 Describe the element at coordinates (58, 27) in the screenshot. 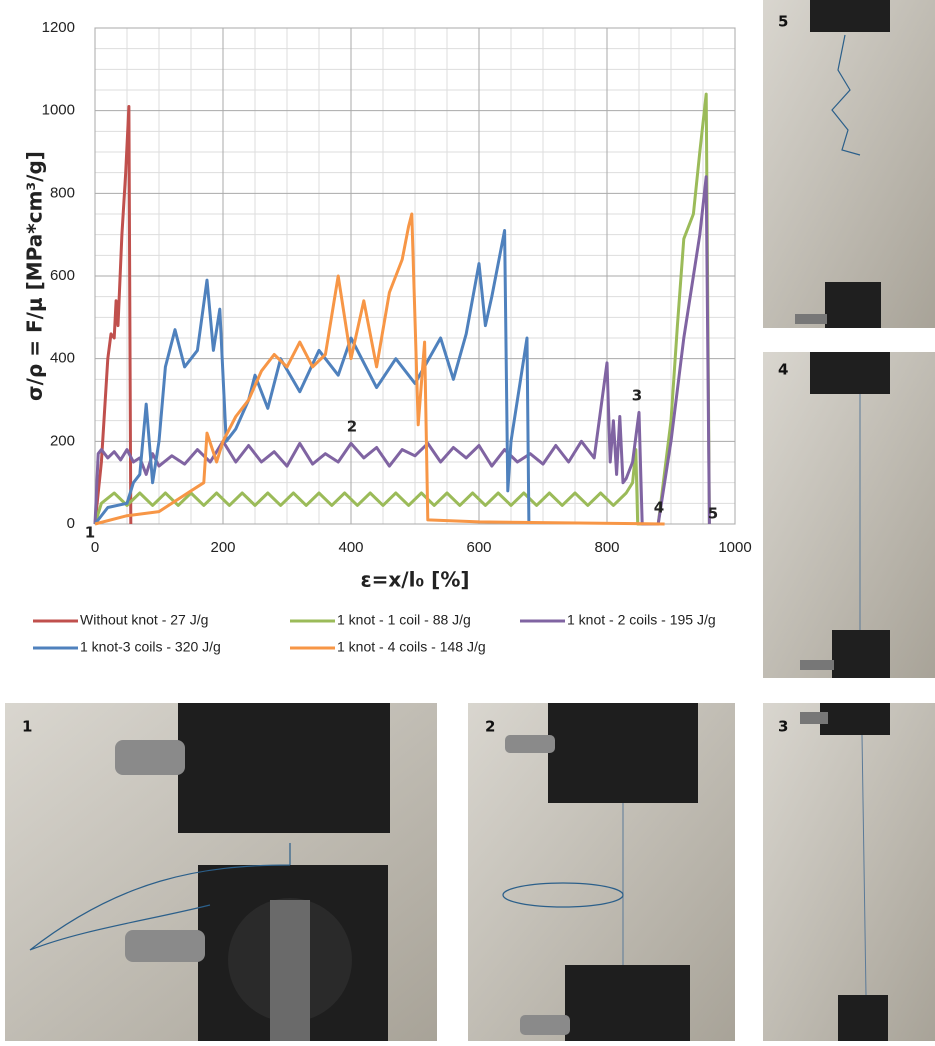

I see `y-tick-label: 1200` at that location.